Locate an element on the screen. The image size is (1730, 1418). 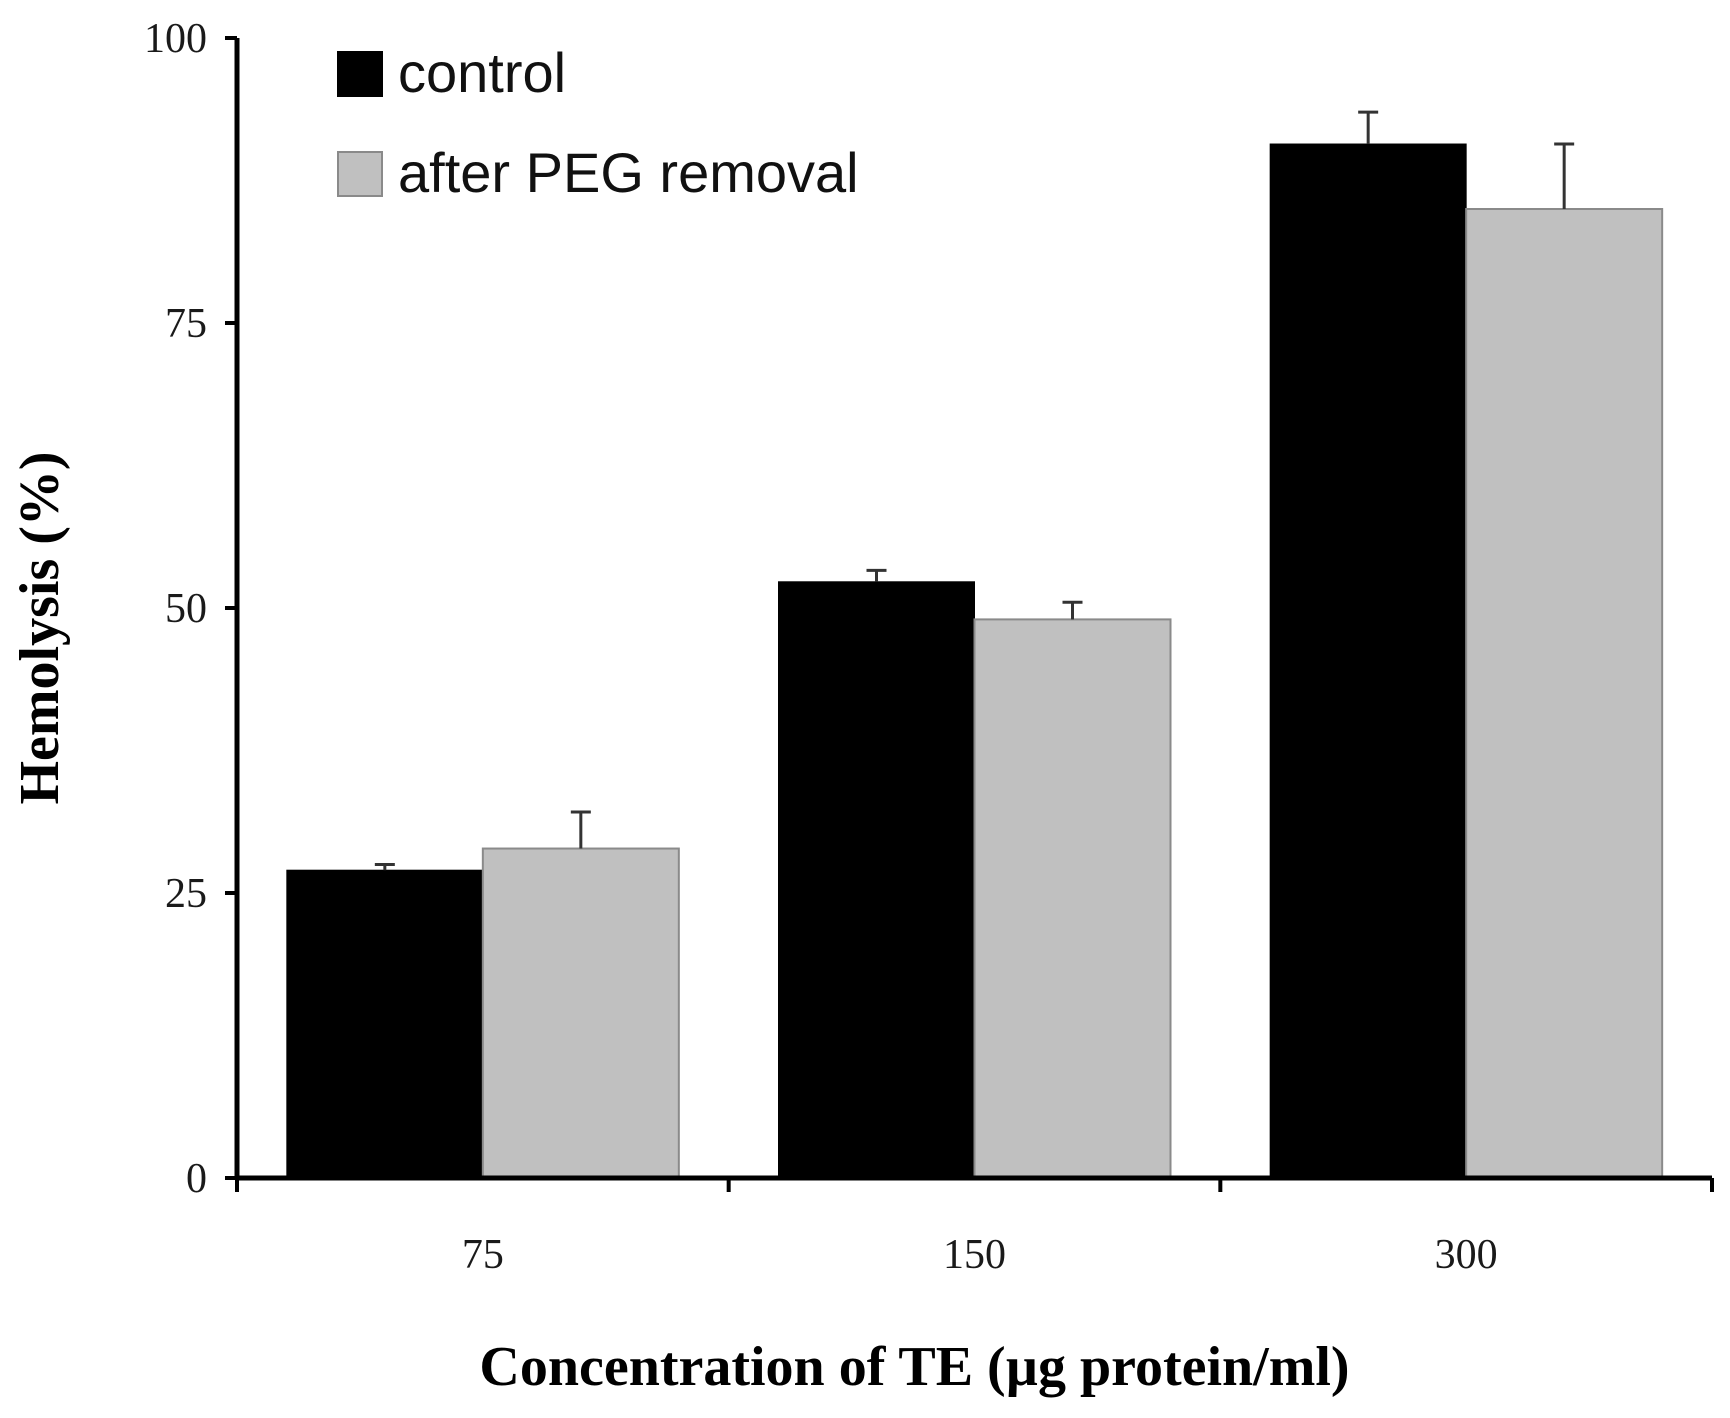
legend-label-control: control is located at coordinates (482, 72).